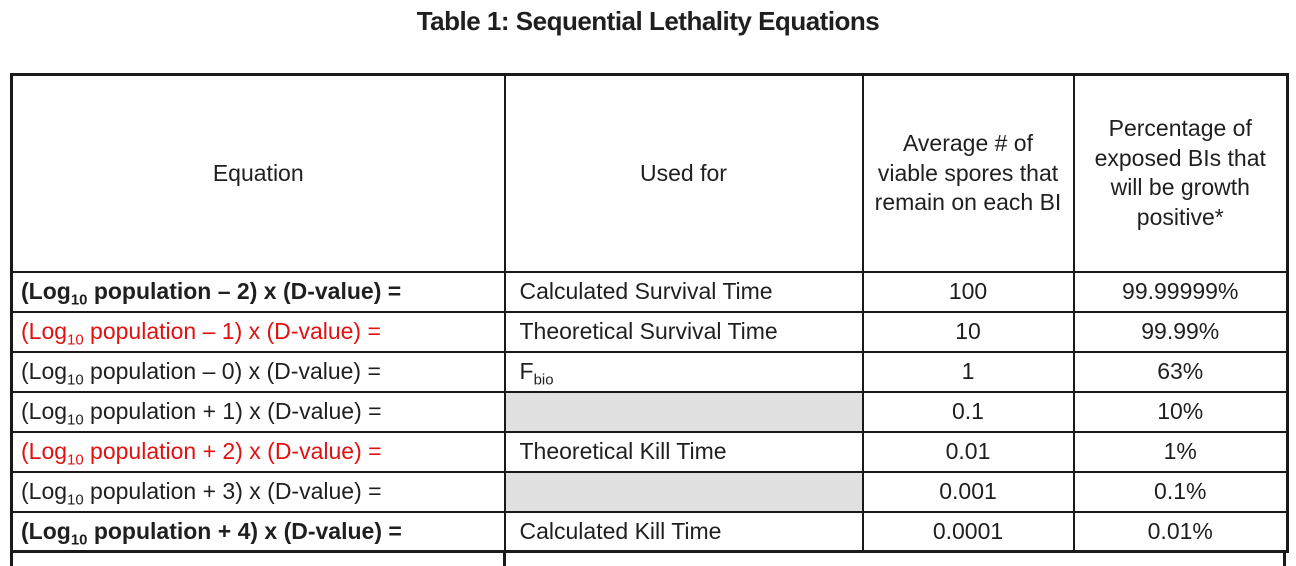  Describe the element at coordinates (968, 291) in the screenshot. I see `spores-cell: 100` at that location.